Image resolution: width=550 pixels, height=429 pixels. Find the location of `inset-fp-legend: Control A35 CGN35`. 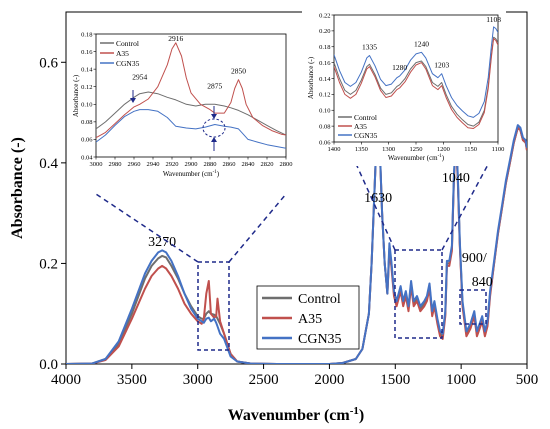

inset-fp-legend: Control A35 CGN35 is located at coordinates (358, 126).